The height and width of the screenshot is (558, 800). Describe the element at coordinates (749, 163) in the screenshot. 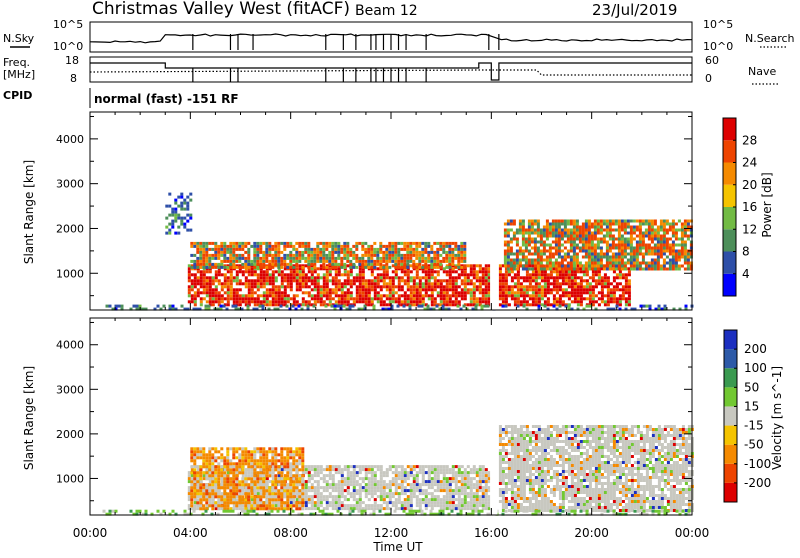

I see `power-cbar-tick: 24` at that location.